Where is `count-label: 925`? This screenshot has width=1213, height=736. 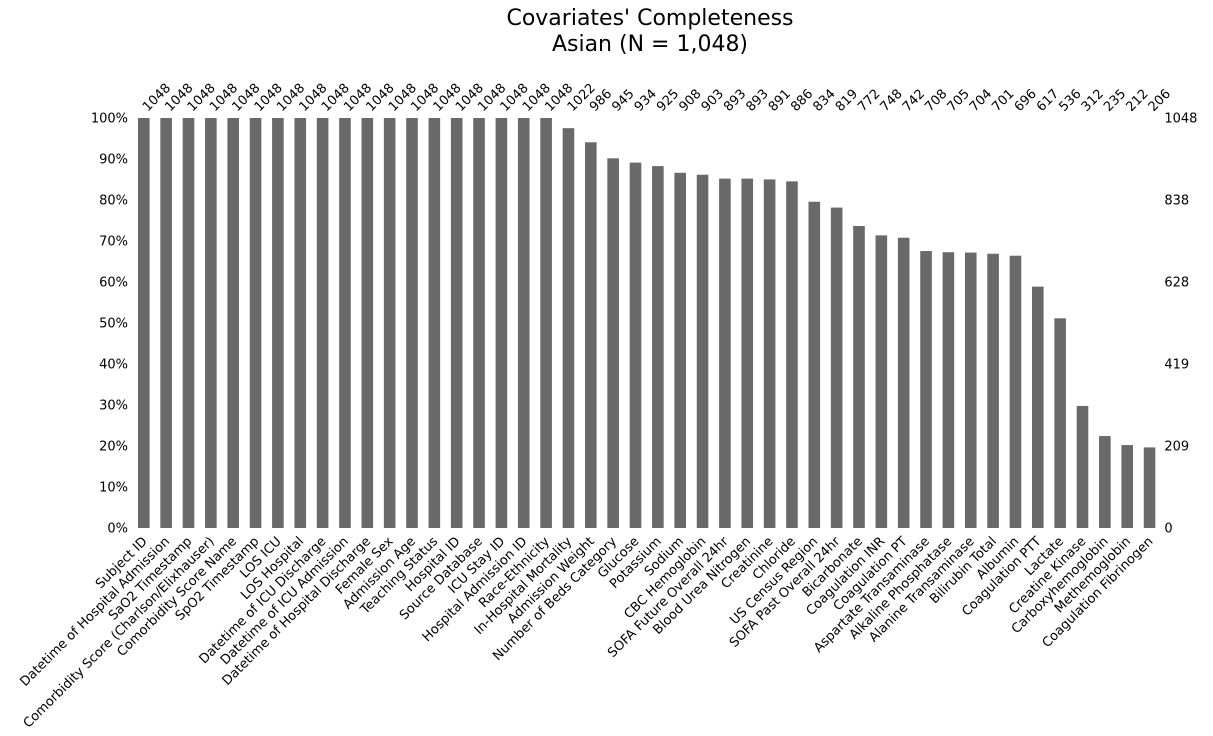
count-label: 925 is located at coordinates (668, 101).